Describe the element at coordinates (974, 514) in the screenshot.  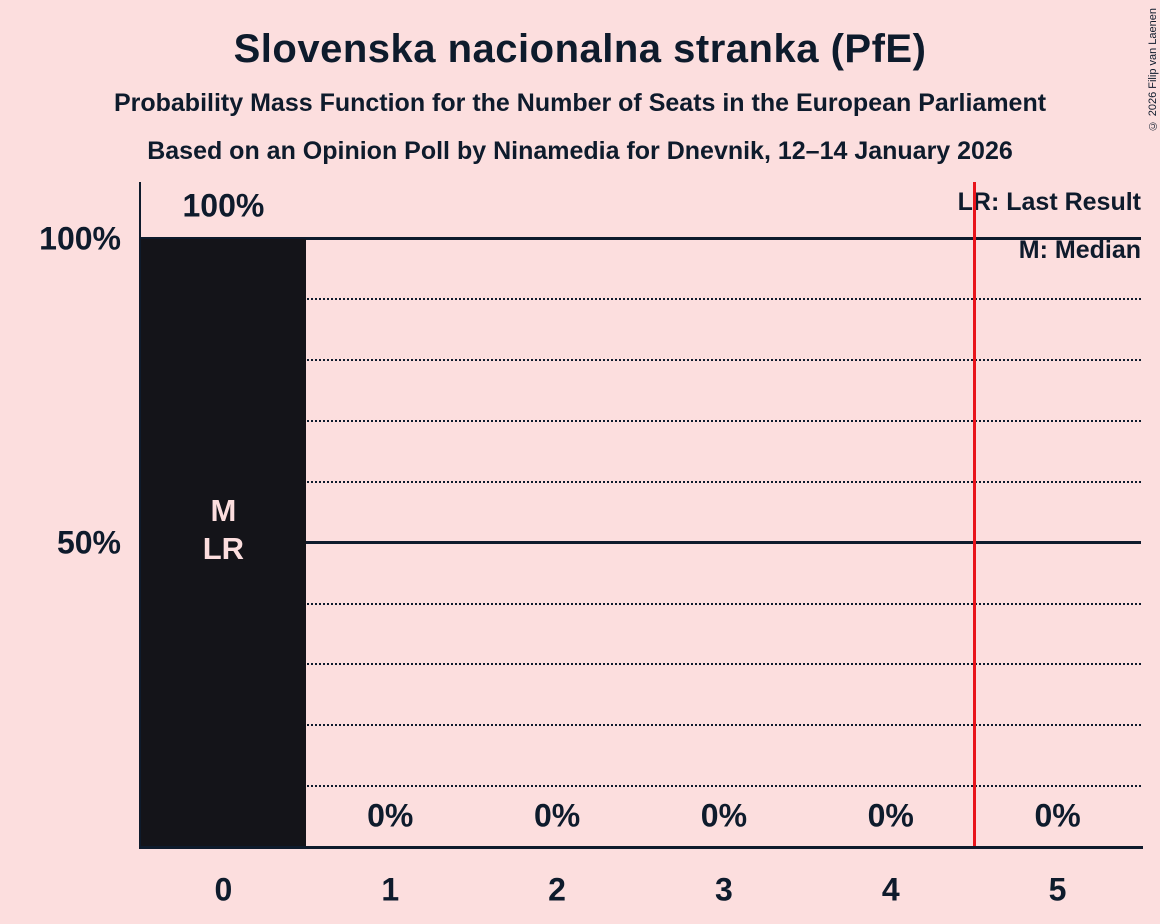
I see `last-result-line` at that location.